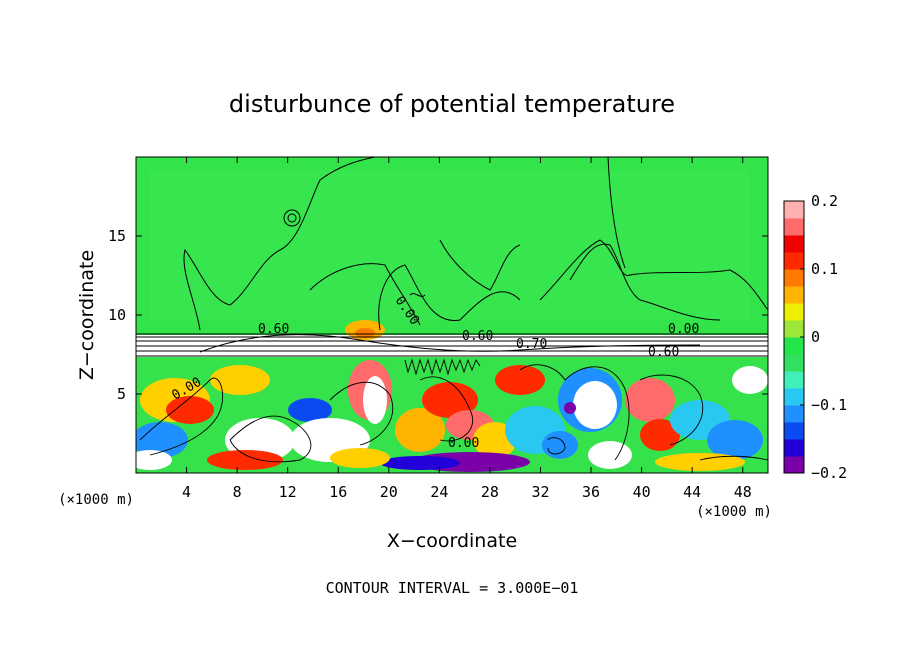 This screenshot has width=904, height=654. I want to click on y-tick-label: 10, so click(117, 315).